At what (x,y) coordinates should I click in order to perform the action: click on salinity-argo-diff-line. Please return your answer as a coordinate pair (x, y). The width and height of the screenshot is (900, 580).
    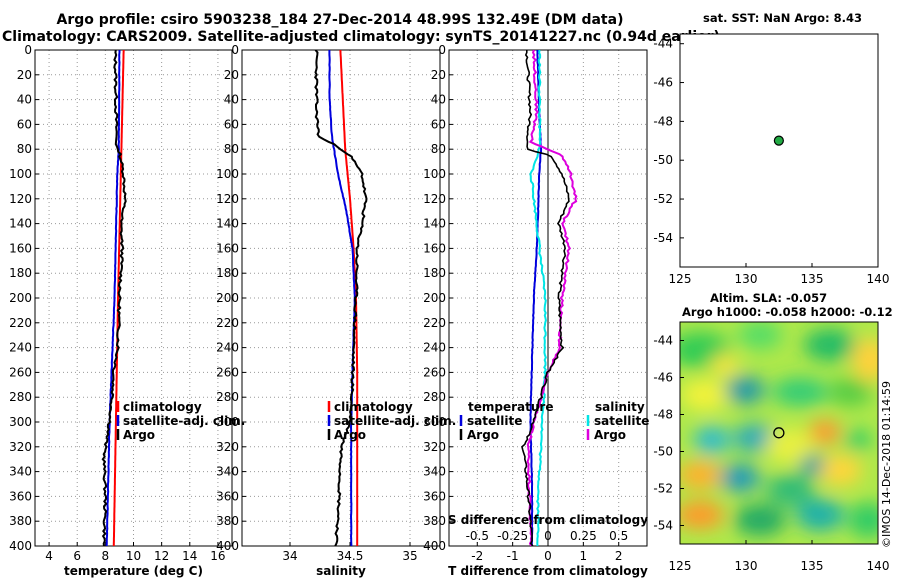
    Looking at the image, I should click on (552, 298).